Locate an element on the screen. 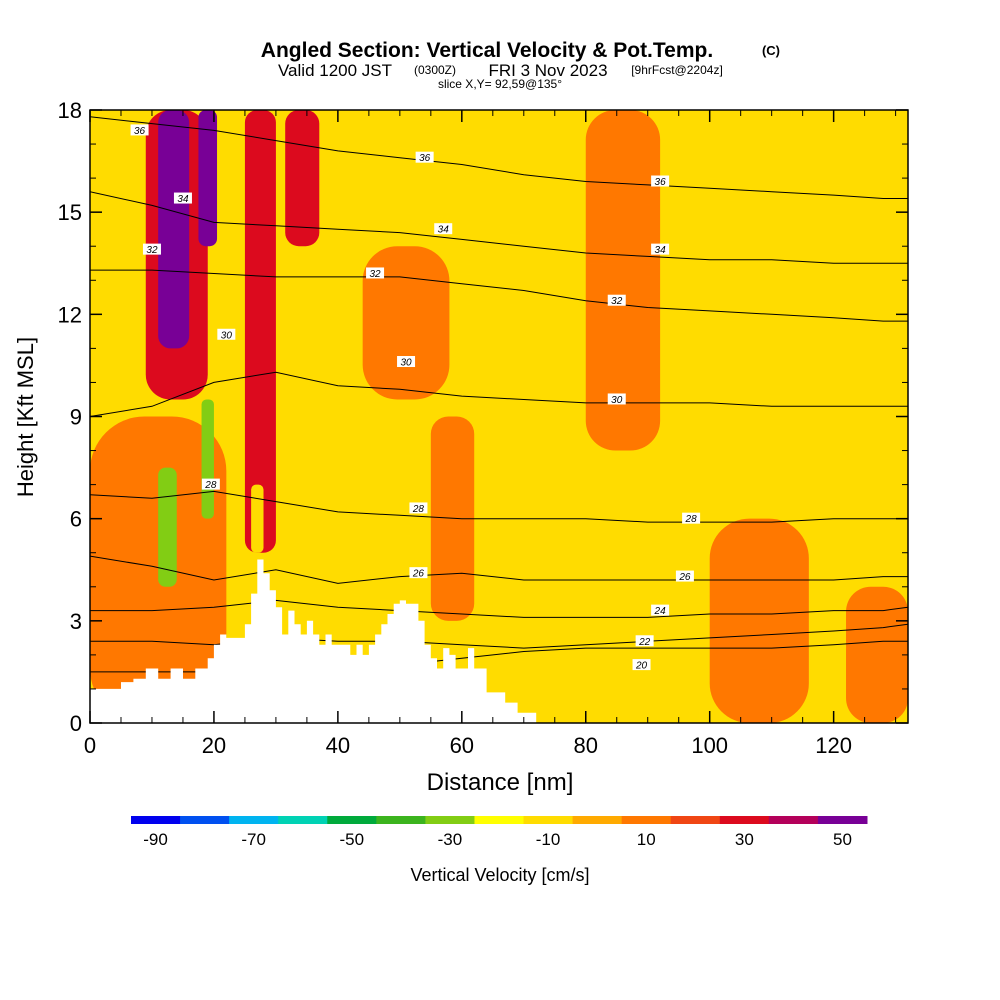 The image size is (1000, 1000). x-tick-label: 120 is located at coordinates (833, 745).